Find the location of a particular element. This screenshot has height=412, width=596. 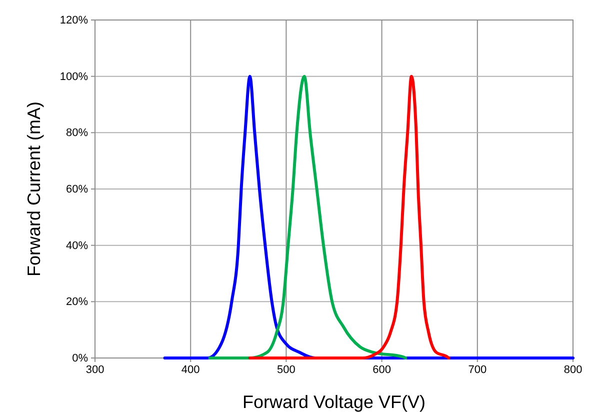

y-tick-label: 40% is located at coordinates (77, 246).